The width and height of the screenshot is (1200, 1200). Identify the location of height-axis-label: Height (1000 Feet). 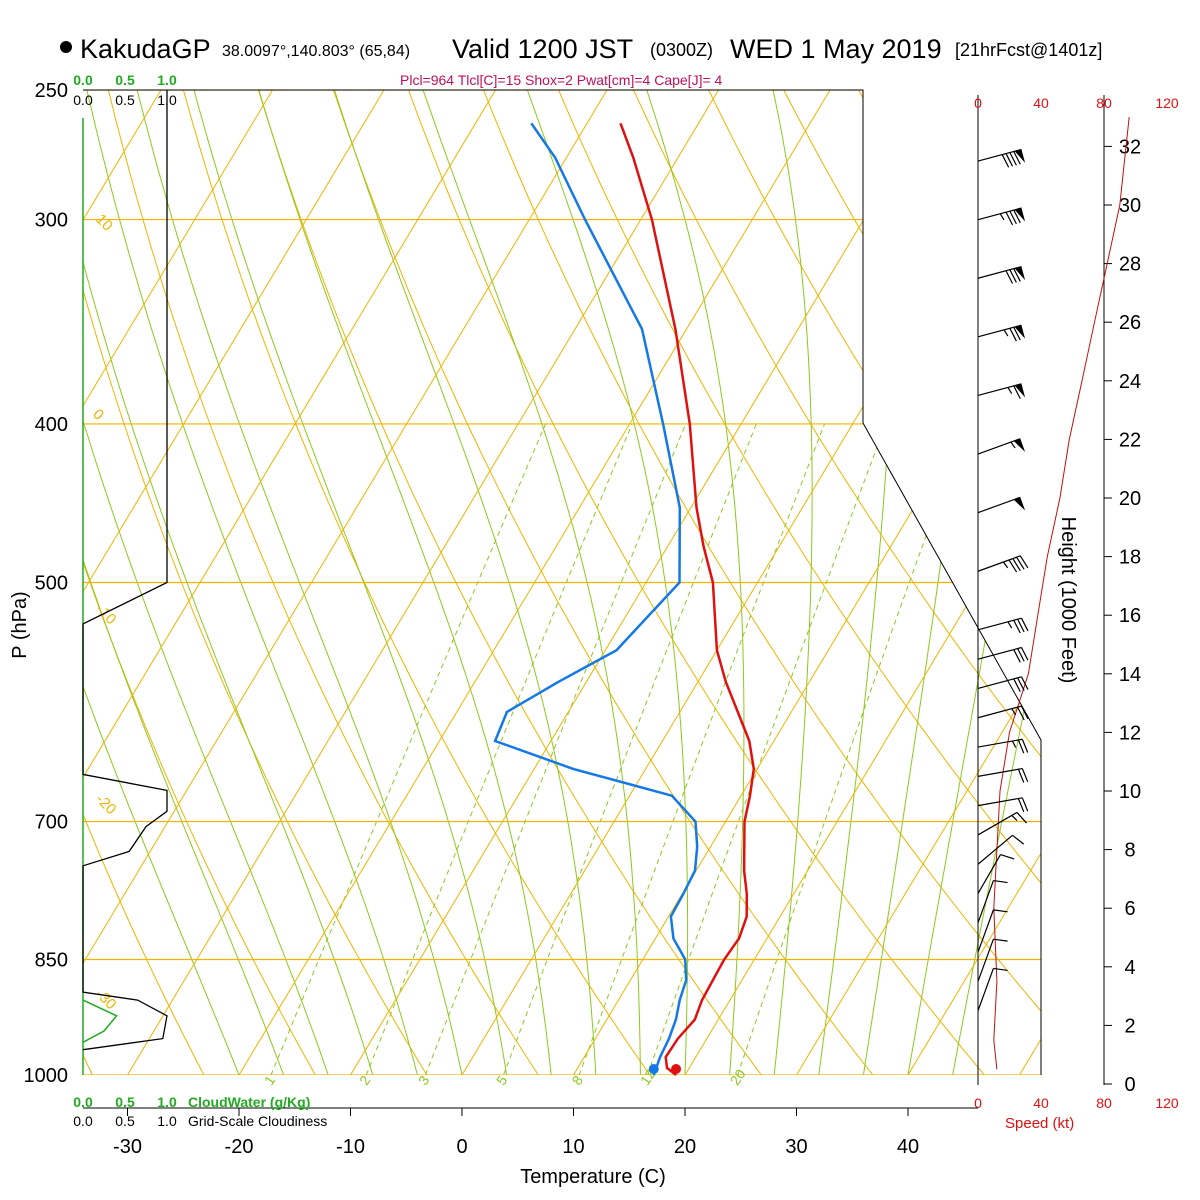
(1068, 600).